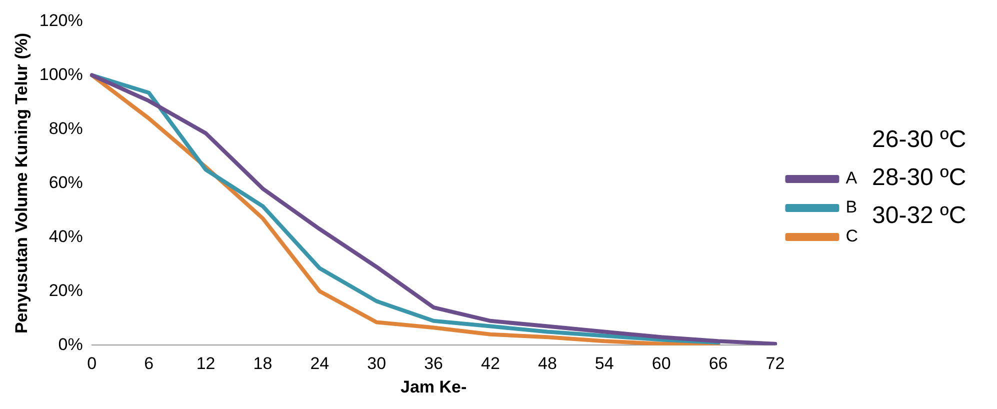 The height and width of the screenshot is (409, 997). Describe the element at coordinates (21, 183) in the screenshot. I see `y-axis-title: Penyusutan Volume Kuning Telur (%)` at that location.